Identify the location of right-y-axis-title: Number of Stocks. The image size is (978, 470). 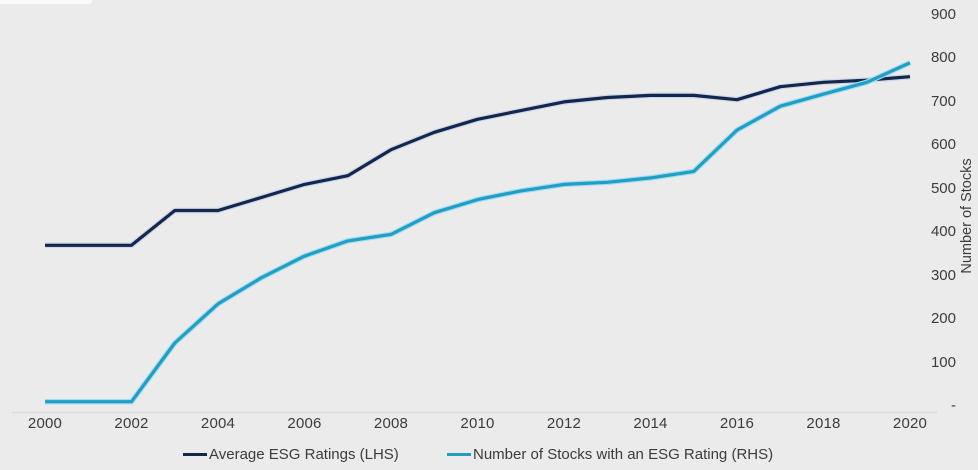
(967, 216).